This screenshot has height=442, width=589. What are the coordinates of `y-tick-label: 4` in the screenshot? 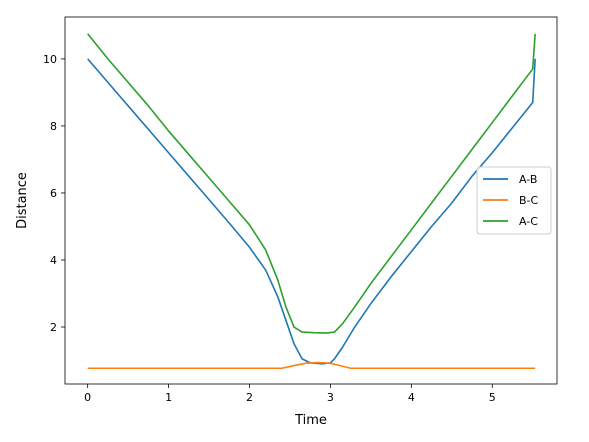 It's located at (53, 260).